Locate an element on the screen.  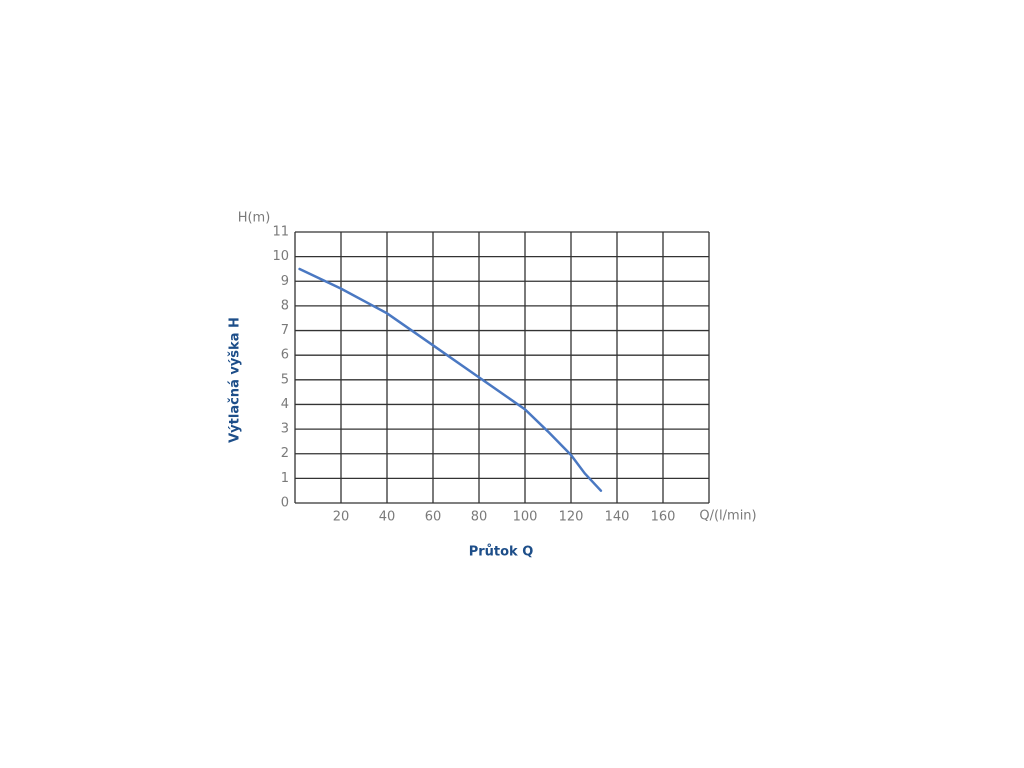
y-axis-title: Výtlačná výška H is located at coordinates (235, 380).